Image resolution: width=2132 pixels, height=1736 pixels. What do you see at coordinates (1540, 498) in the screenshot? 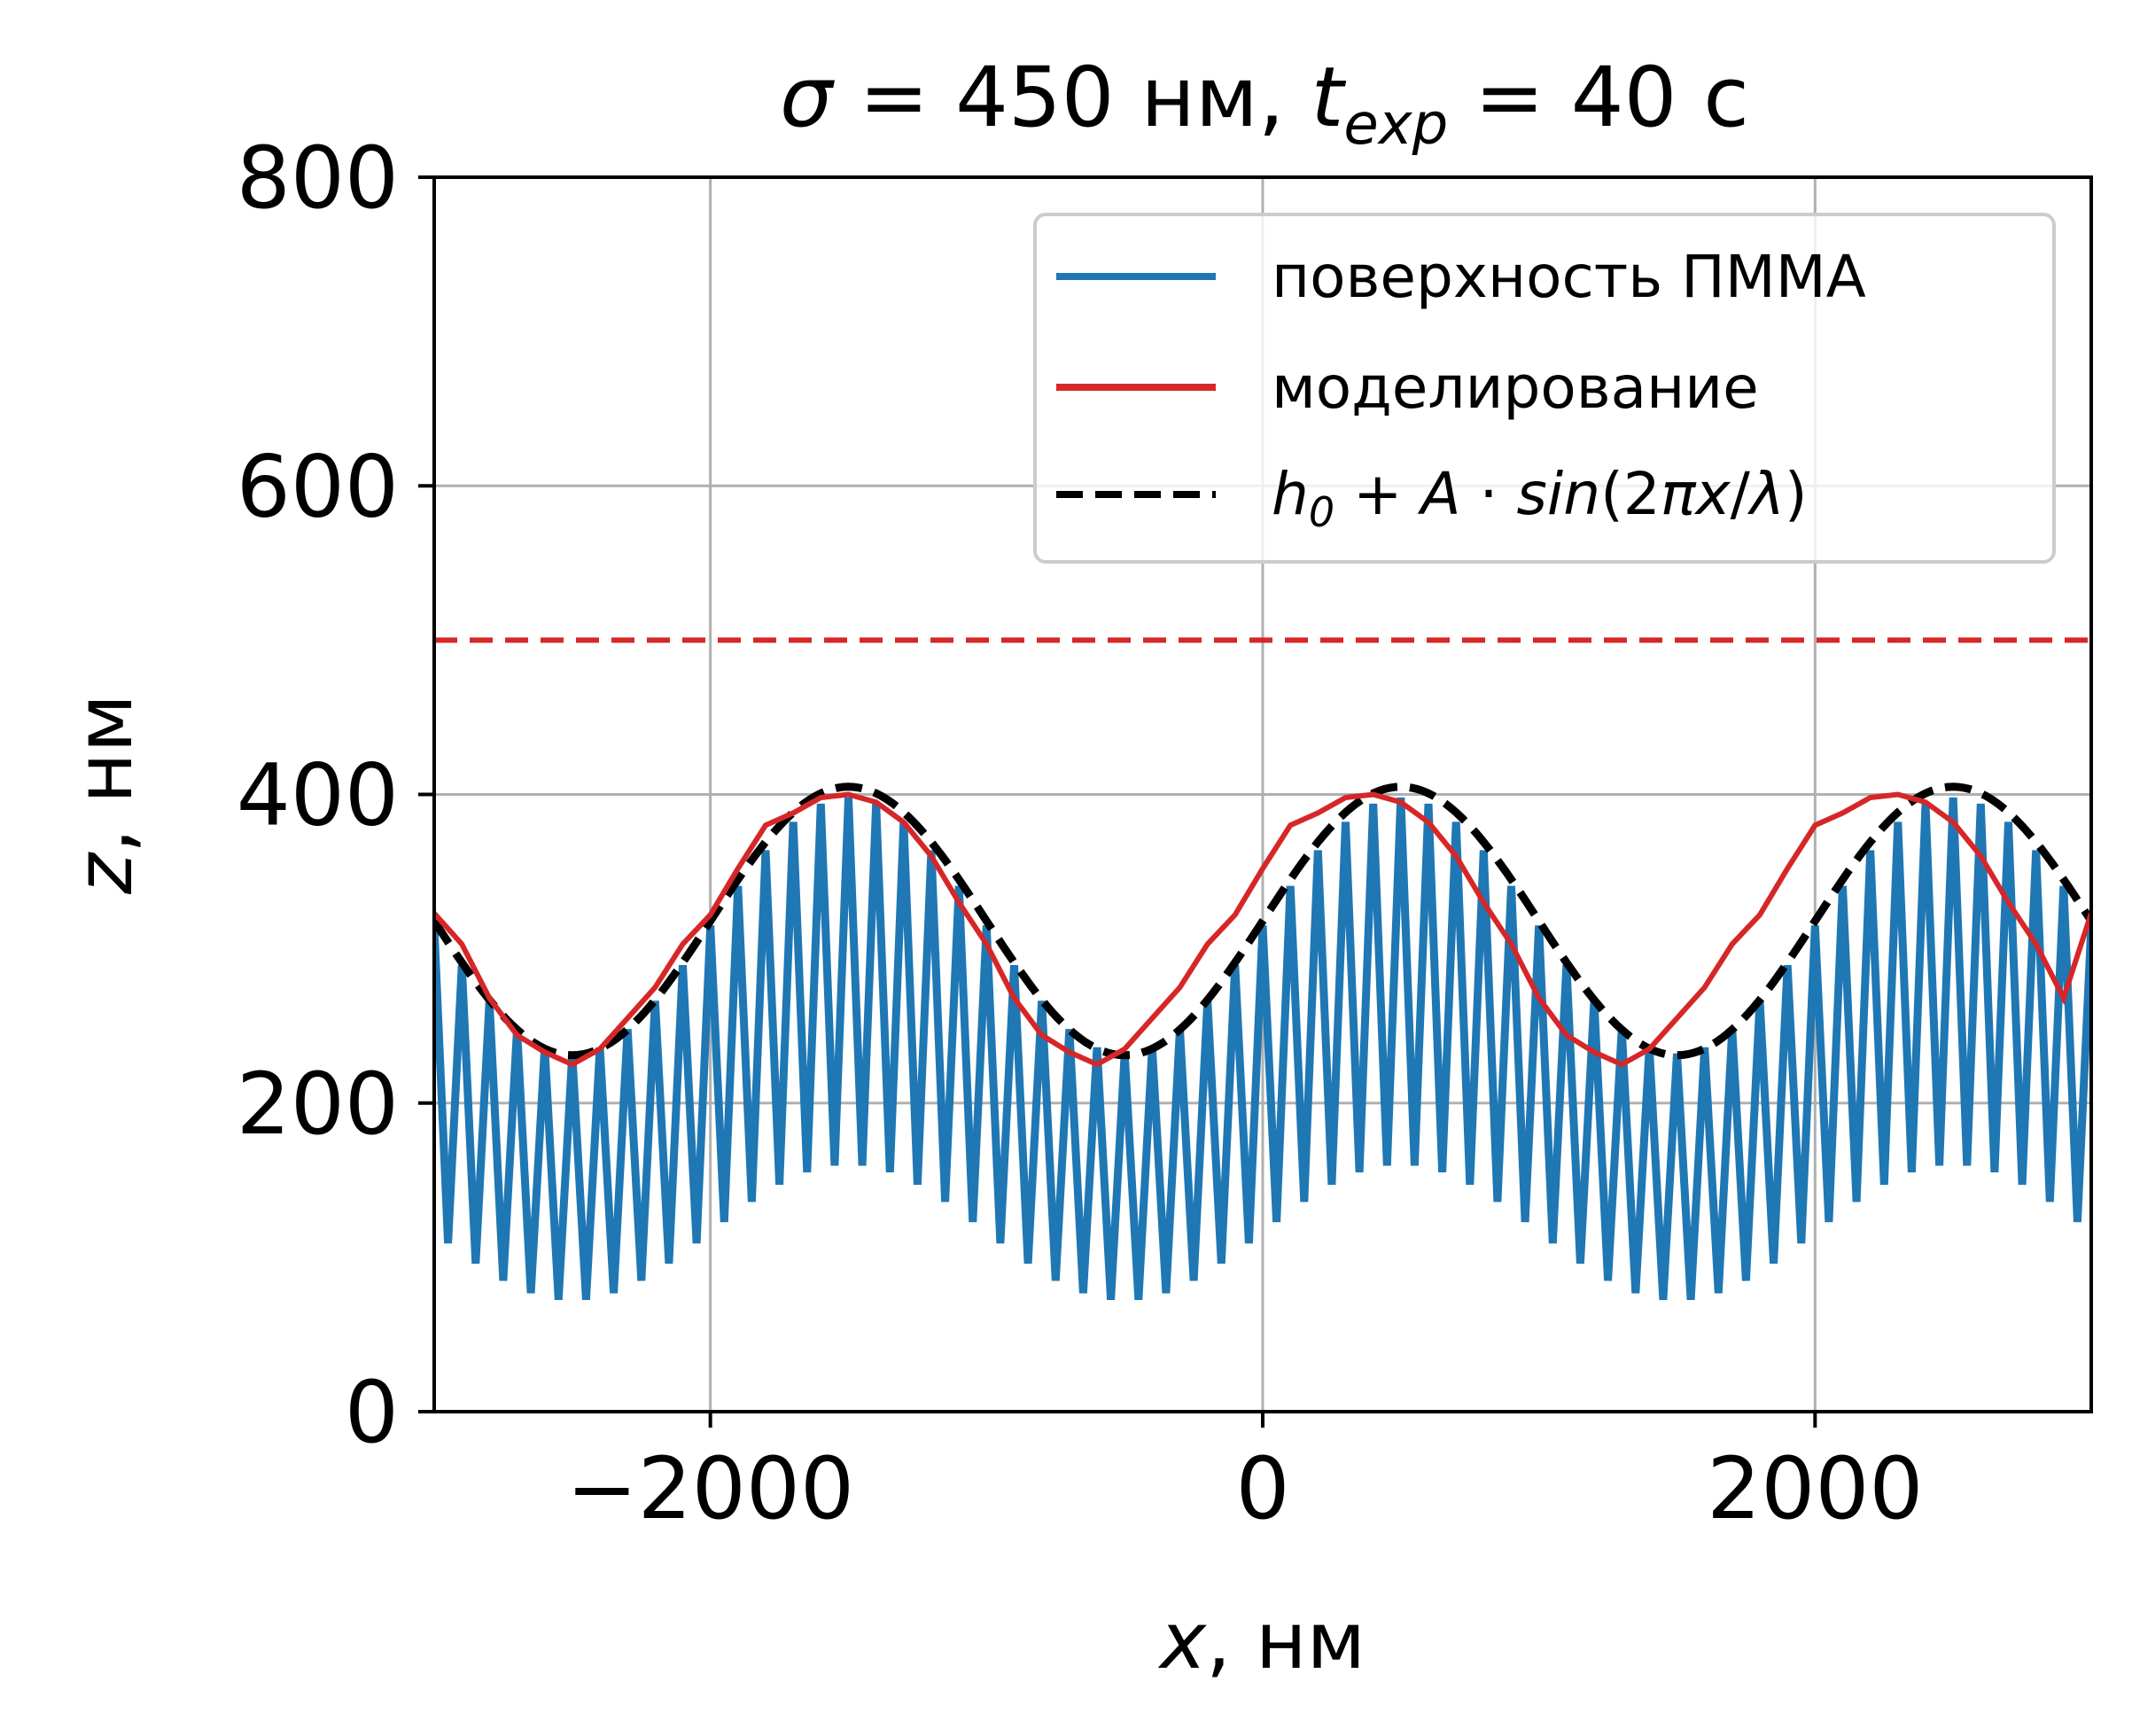
I see `legend-label-fit: h0 + A · sin(2πx/λ)` at bounding box center [1540, 498].